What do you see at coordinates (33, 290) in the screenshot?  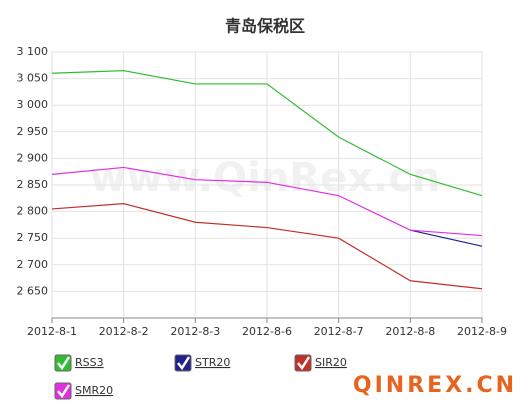 I see `y-tick-label: 2 650` at bounding box center [33, 290].